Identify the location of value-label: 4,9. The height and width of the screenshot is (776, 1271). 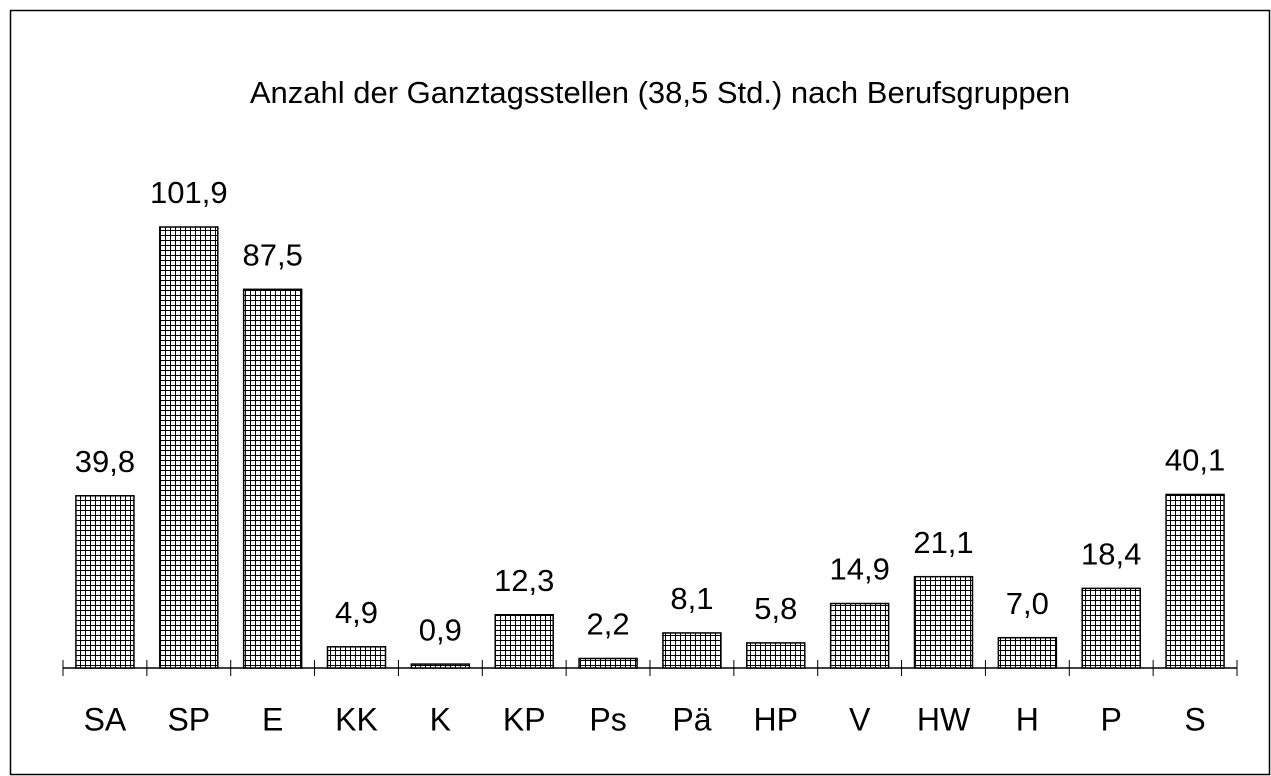
(356, 612).